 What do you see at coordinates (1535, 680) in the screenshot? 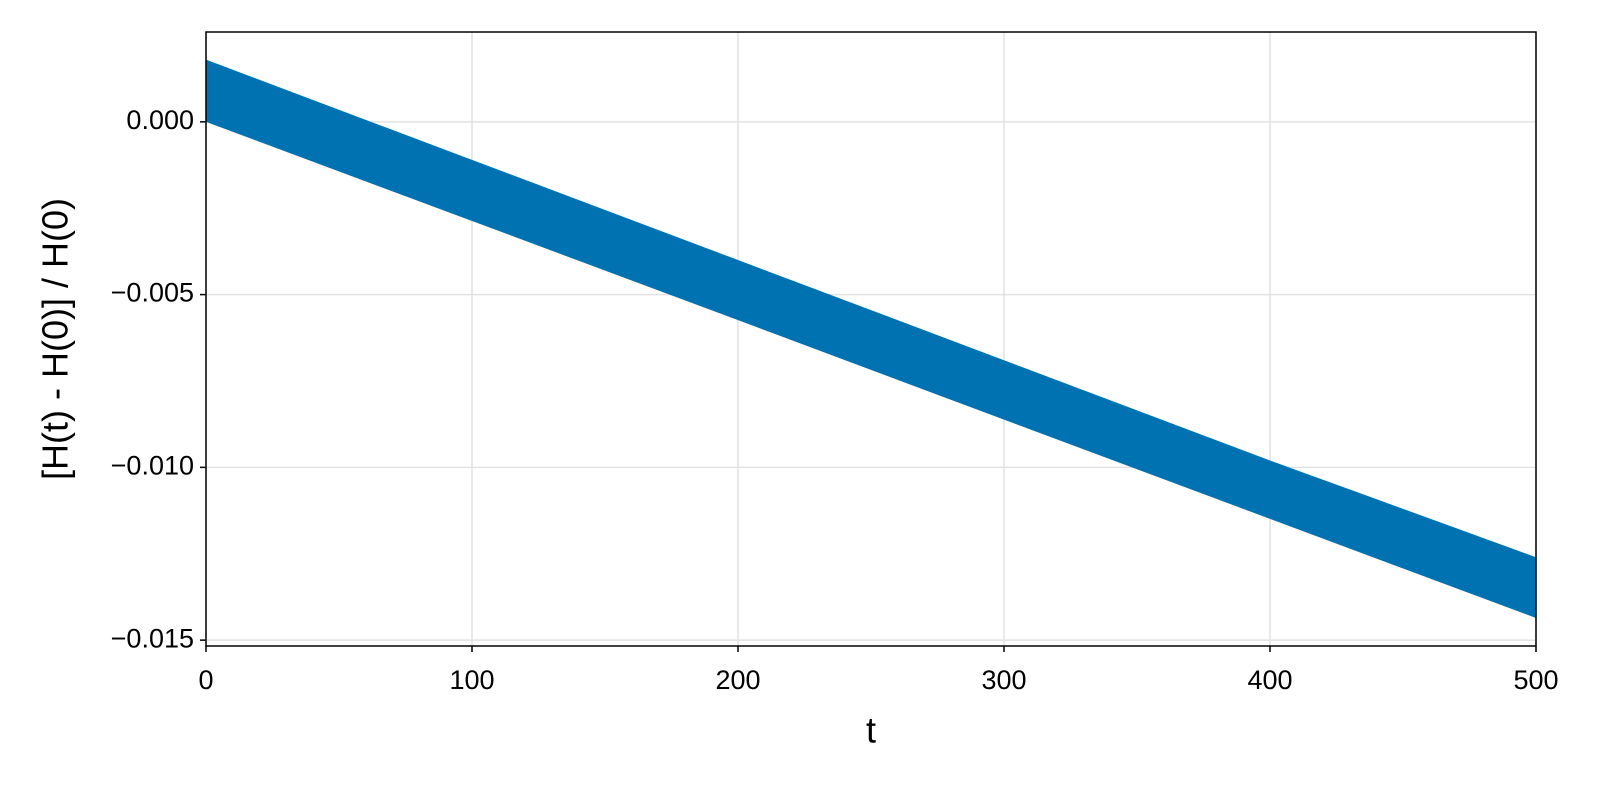
I see `x-tick-label: 500` at bounding box center [1535, 680].